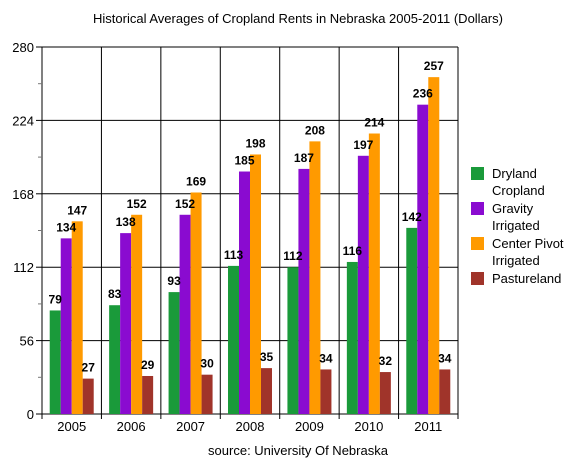 Image resolution: width=582 pixels, height=469 pixels. Describe the element at coordinates (23, 120) in the screenshot. I see `y-tick-label: 224` at that location.